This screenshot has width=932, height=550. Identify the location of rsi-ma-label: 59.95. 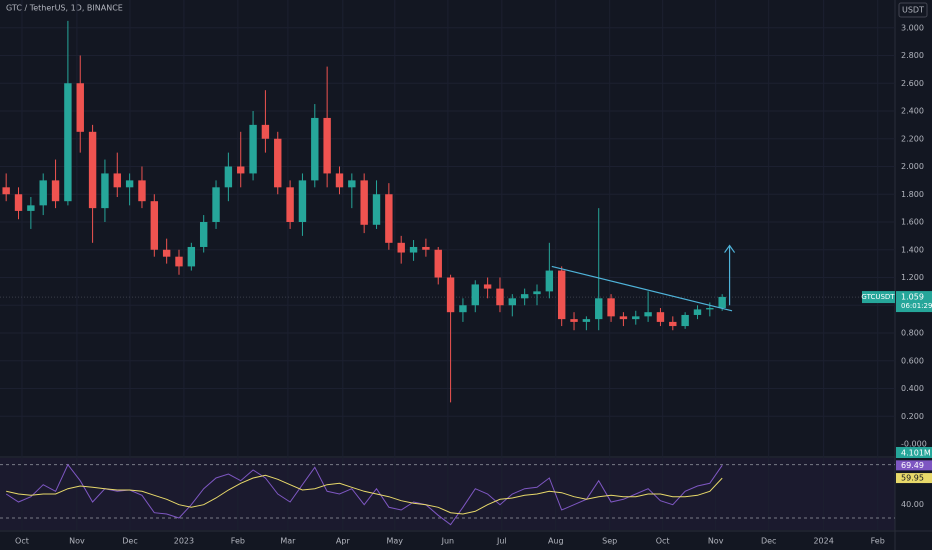
(912, 478).